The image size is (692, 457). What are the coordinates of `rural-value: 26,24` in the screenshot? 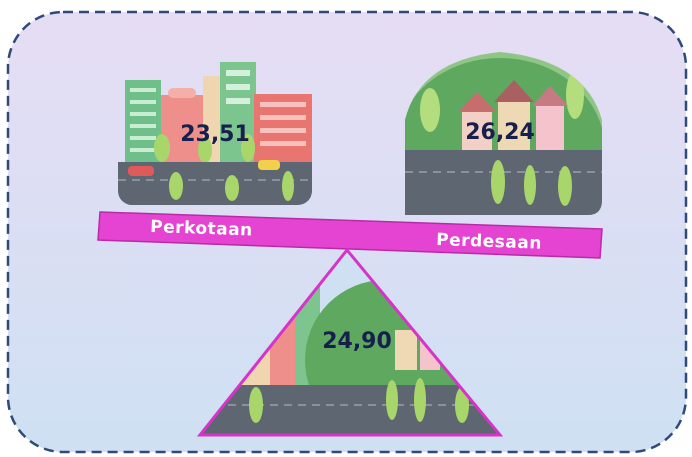 It's located at (500, 132).